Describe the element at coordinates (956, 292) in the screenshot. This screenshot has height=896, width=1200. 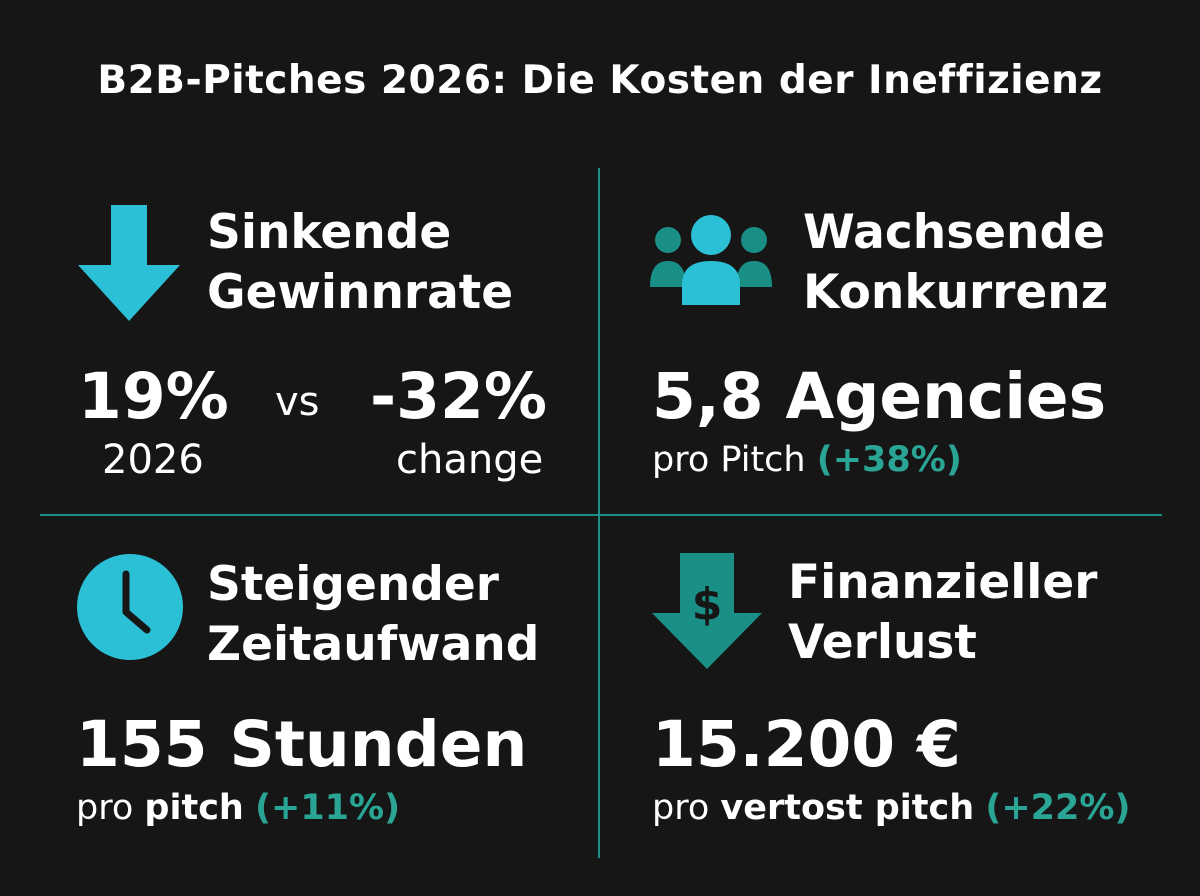
I see `competition-heading-line2: Konkurrenz` at that location.